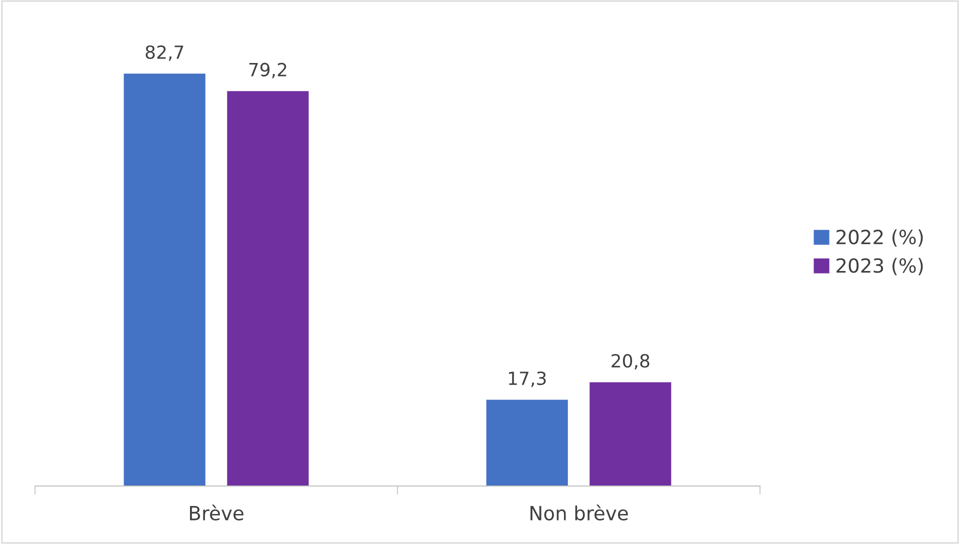 The height and width of the screenshot is (544, 960). I want to click on data-label: 20,8, so click(631, 362).